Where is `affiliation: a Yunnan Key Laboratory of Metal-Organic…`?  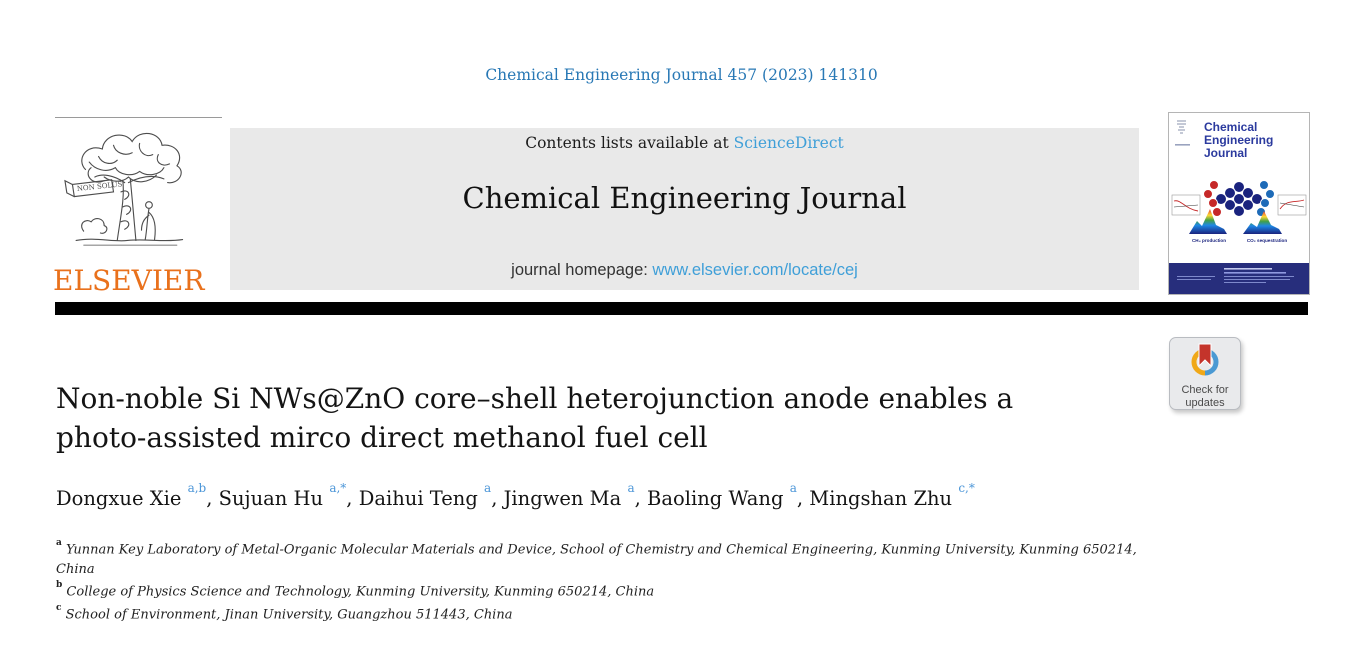
affiliation: a Yunnan Key Laboratory of Metal-Organic… is located at coordinates (596, 557).